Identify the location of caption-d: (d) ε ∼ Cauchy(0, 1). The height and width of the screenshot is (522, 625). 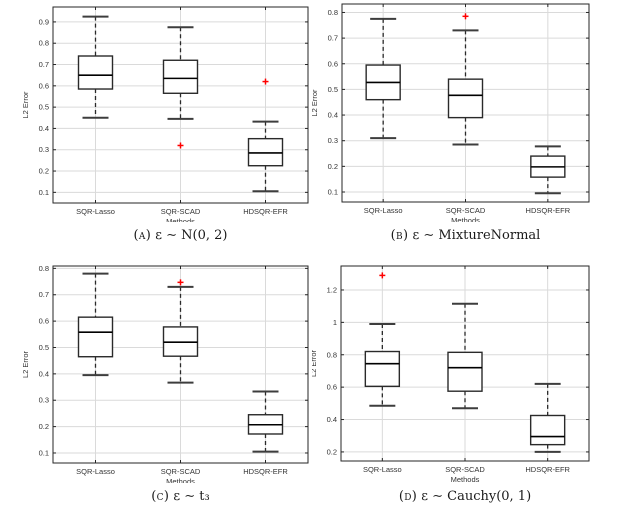
(465, 497).